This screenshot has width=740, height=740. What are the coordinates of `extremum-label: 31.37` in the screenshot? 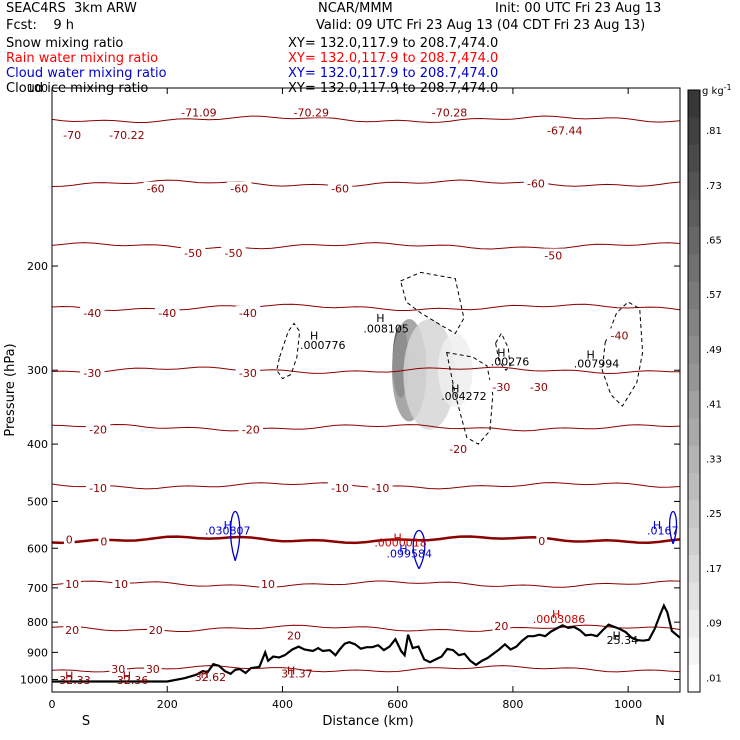 It's located at (297, 673).